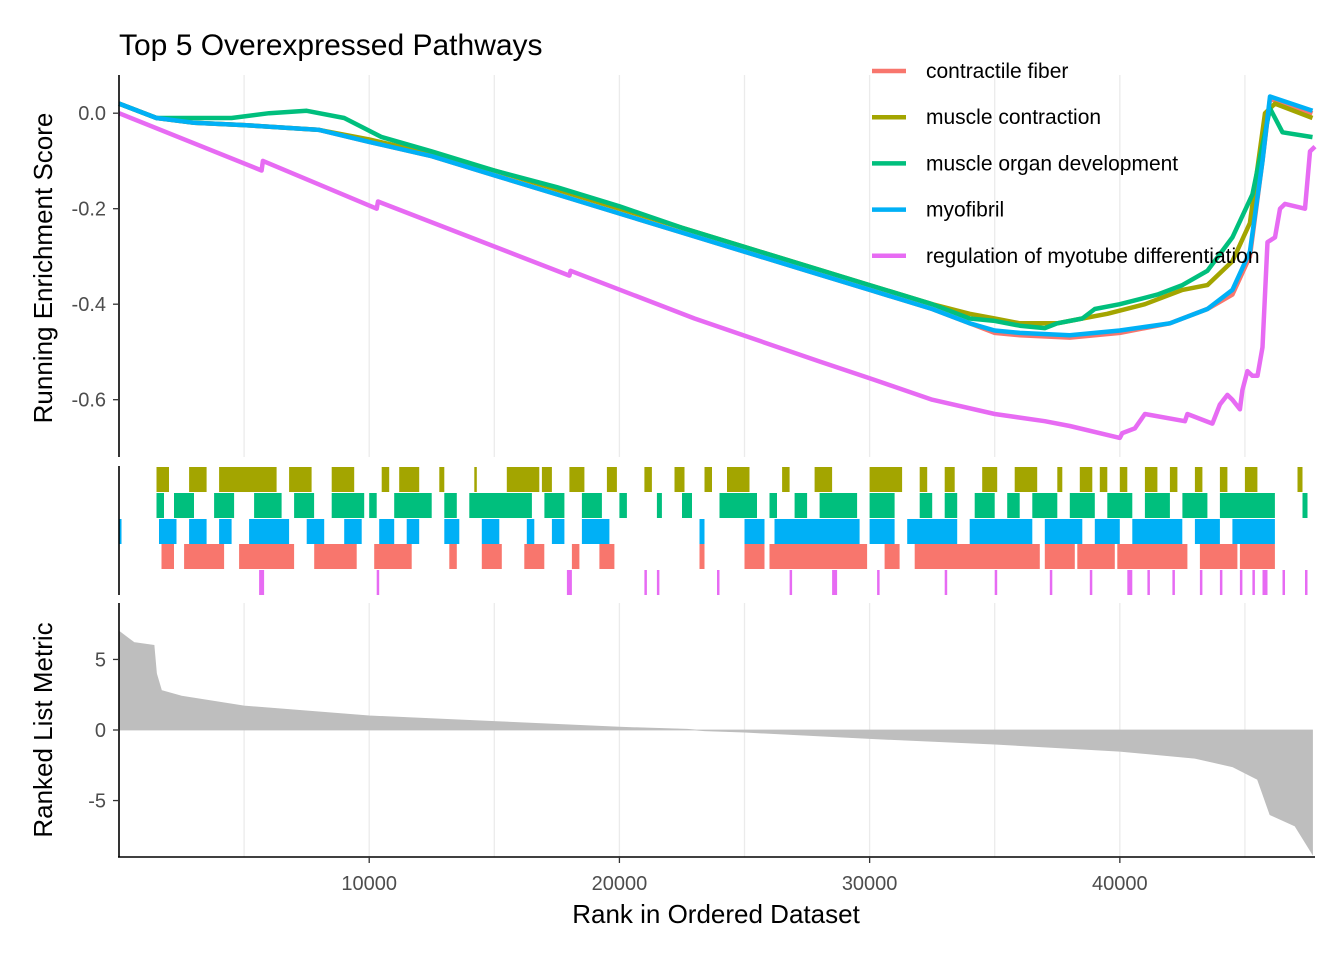  What do you see at coordinates (89, 305) in the screenshot?
I see `y-tick-label: -0.4` at bounding box center [89, 305].